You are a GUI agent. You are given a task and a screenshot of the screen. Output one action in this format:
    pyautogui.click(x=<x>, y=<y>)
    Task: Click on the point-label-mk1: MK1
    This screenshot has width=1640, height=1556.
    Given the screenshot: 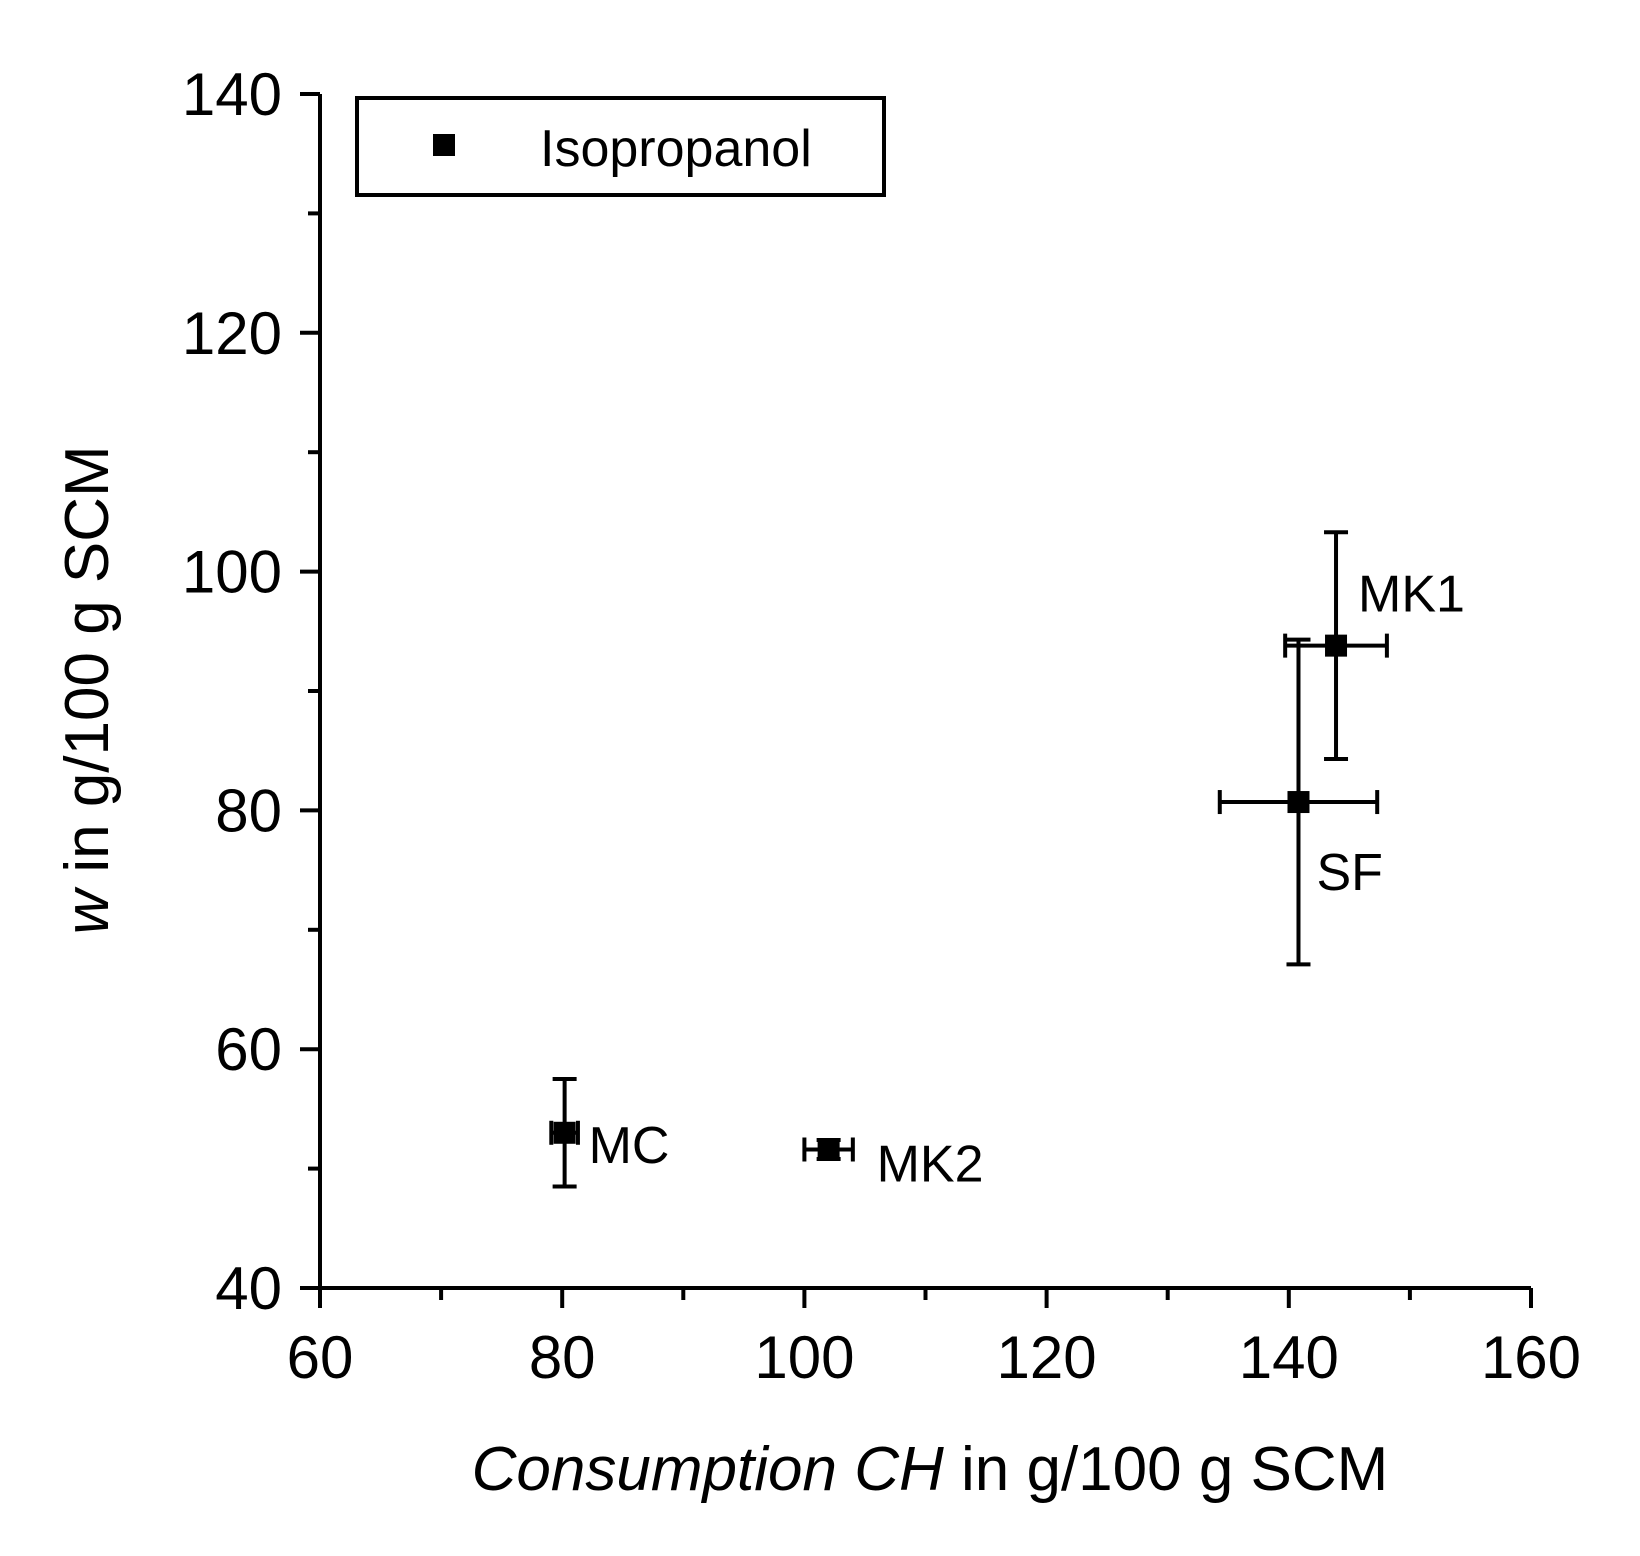 What is the action you would take?
    pyautogui.click(x=1411, y=595)
    